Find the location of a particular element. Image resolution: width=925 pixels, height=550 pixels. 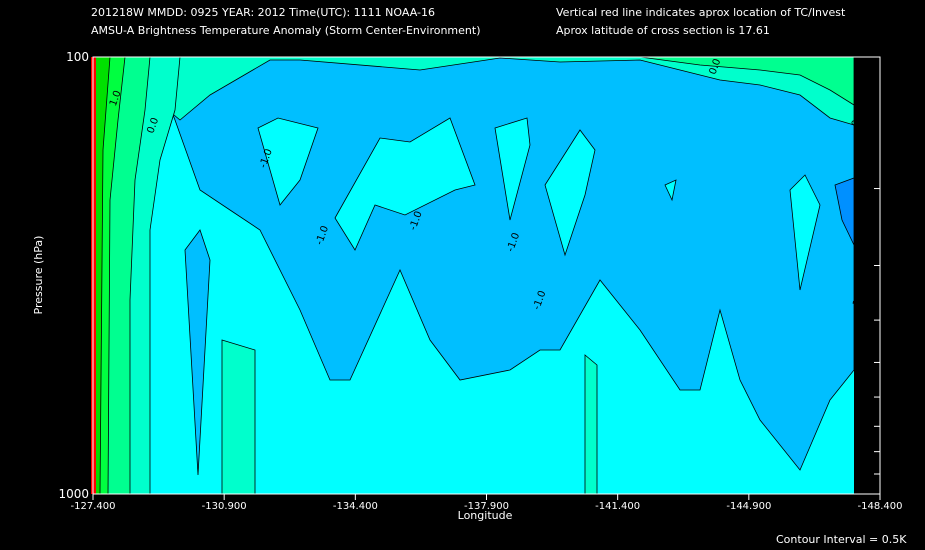

contour-interval-label: Contour Interval = 0.5K is located at coordinates (841, 539).